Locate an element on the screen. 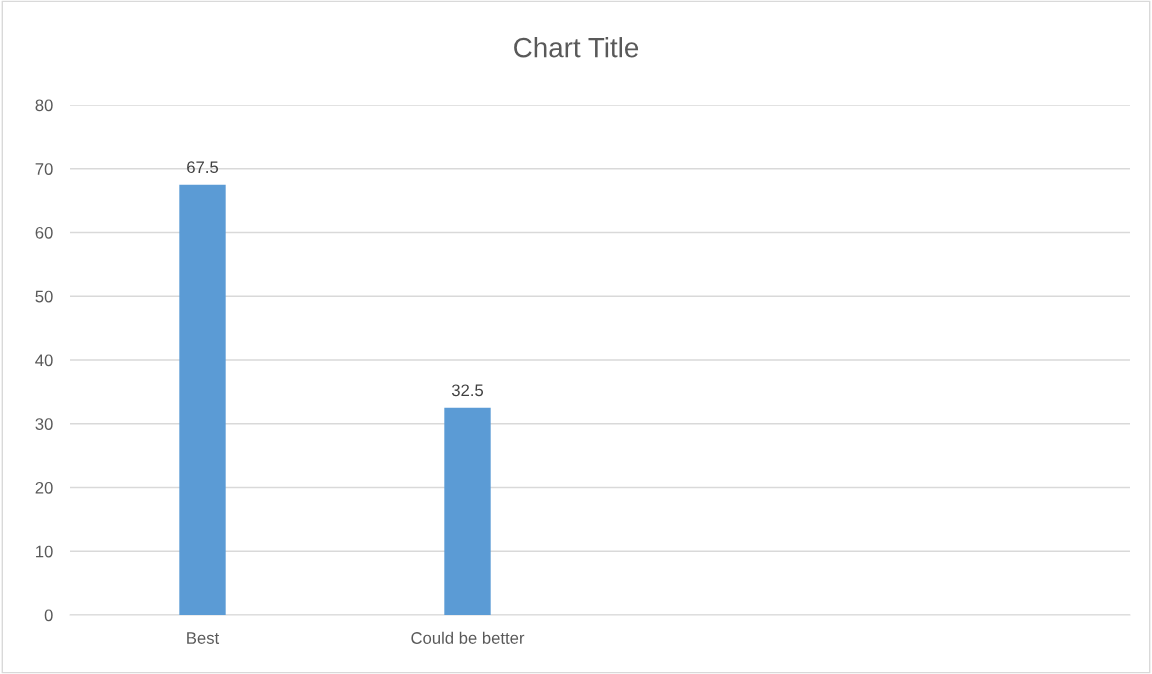 The width and height of the screenshot is (1152, 674). y-tick-label: 70 is located at coordinates (44, 169).